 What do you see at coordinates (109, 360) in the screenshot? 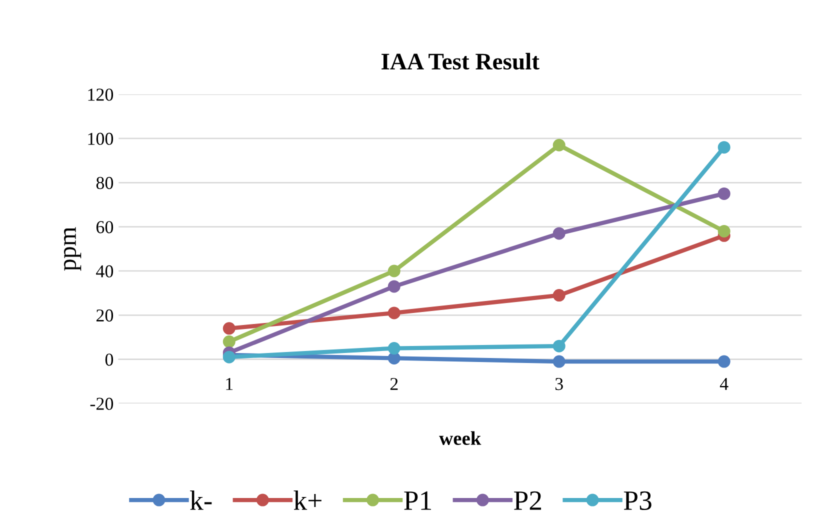
I see `y-tick-label: 0` at bounding box center [109, 360].